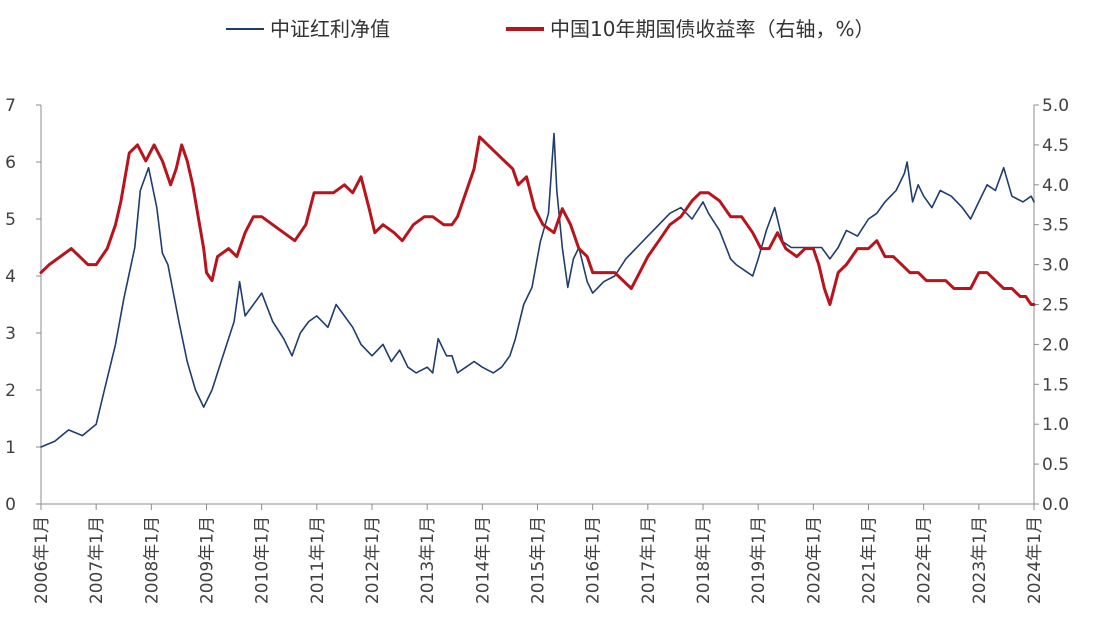 The height and width of the screenshot is (630, 1093). Describe the element at coordinates (1055, 345) in the screenshot. I see `right-tick-label: 2.0` at that location.